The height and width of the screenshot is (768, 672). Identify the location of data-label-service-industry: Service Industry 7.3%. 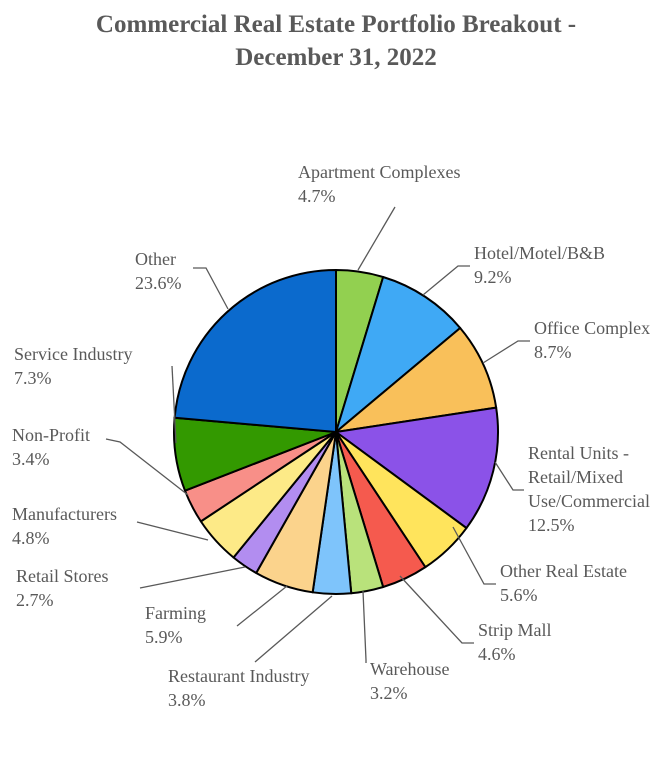
(73, 366).